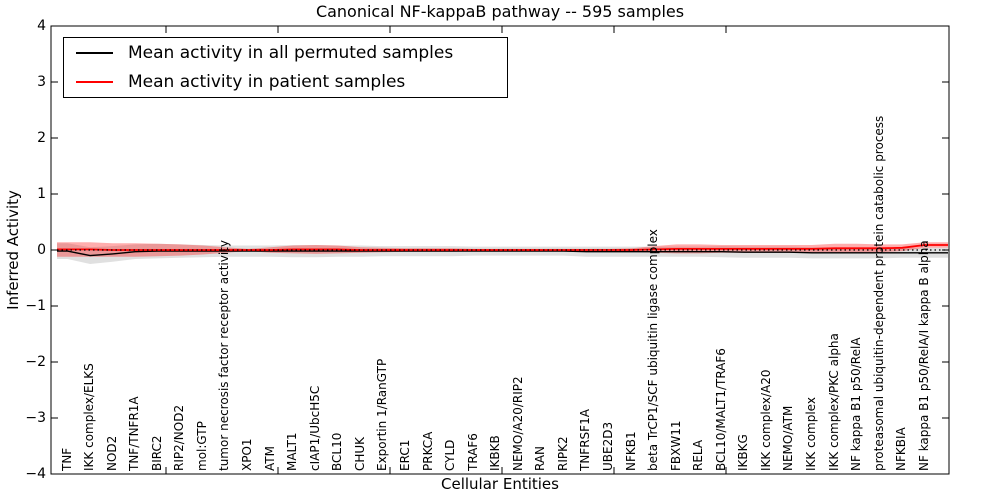 The height and width of the screenshot is (500, 1000). What do you see at coordinates (923, 355) in the screenshot?
I see `x-tick-label: NF kappa B1 p50/RelA/I kappa B alpha` at bounding box center [923, 355].